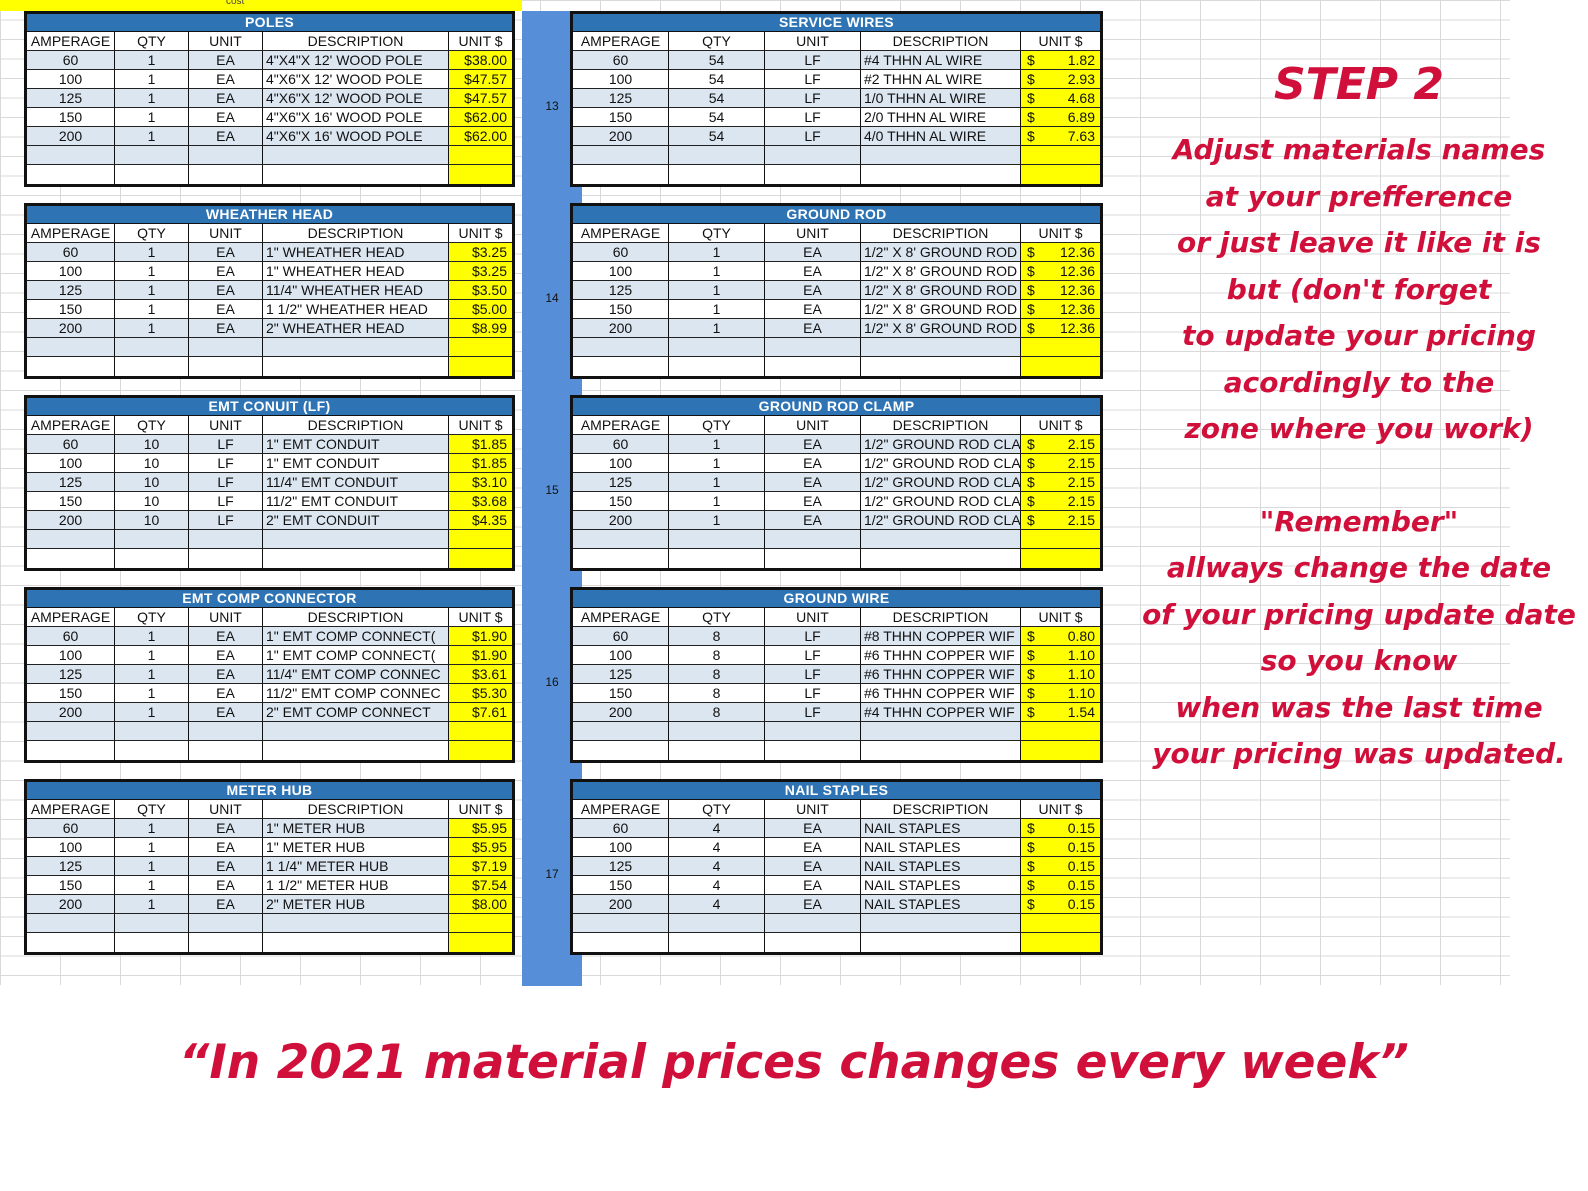  What do you see at coordinates (941, 60) in the screenshot?
I see `description-cell: #4 THHN AL WIRE` at bounding box center [941, 60].